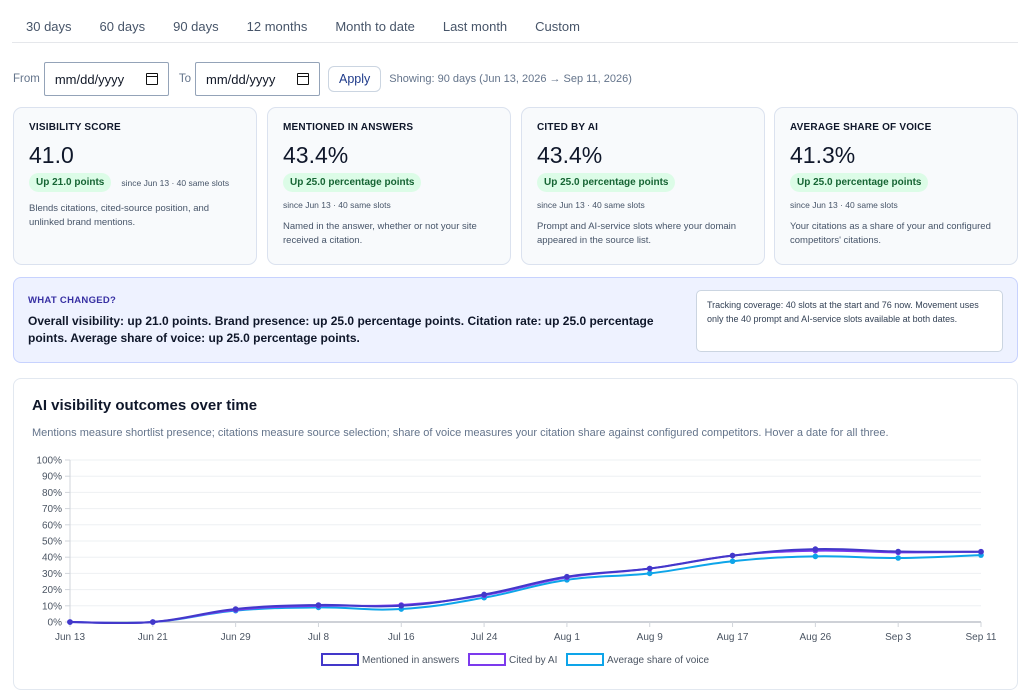  Describe the element at coordinates (861, 127) in the screenshot. I see `card-title: AVERAGE SHARE OF VOICE` at that location.